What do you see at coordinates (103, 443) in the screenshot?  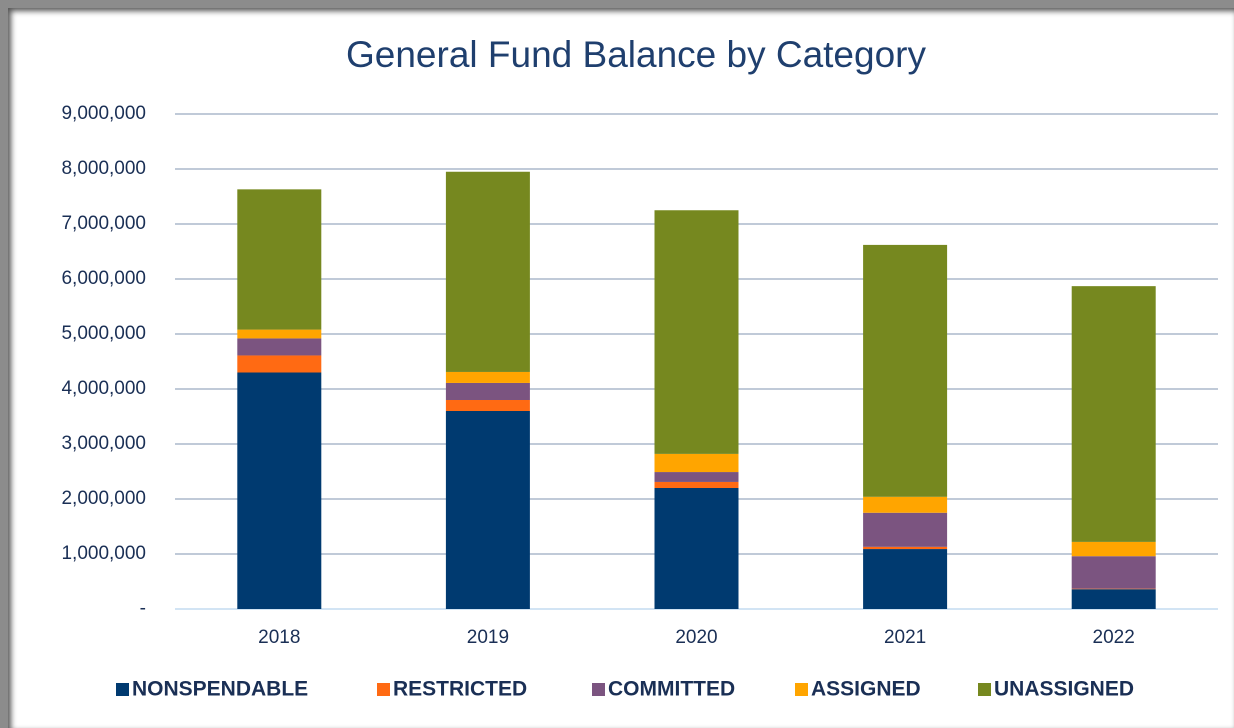 I see `y-tick-label: 3,000,000` at bounding box center [103, 443].